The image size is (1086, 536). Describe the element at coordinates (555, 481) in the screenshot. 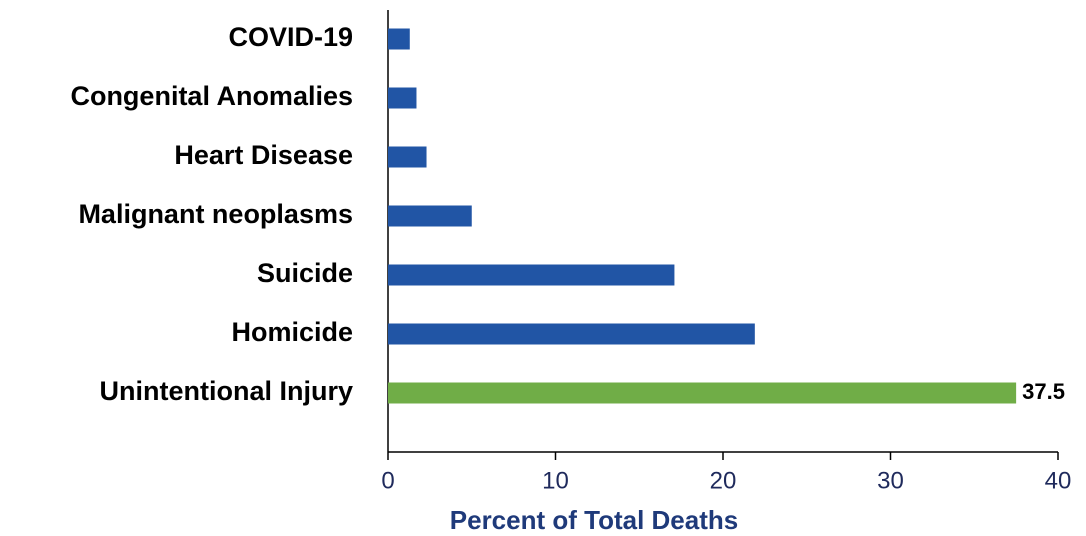

I see `x-tick-label: 10` at that location.